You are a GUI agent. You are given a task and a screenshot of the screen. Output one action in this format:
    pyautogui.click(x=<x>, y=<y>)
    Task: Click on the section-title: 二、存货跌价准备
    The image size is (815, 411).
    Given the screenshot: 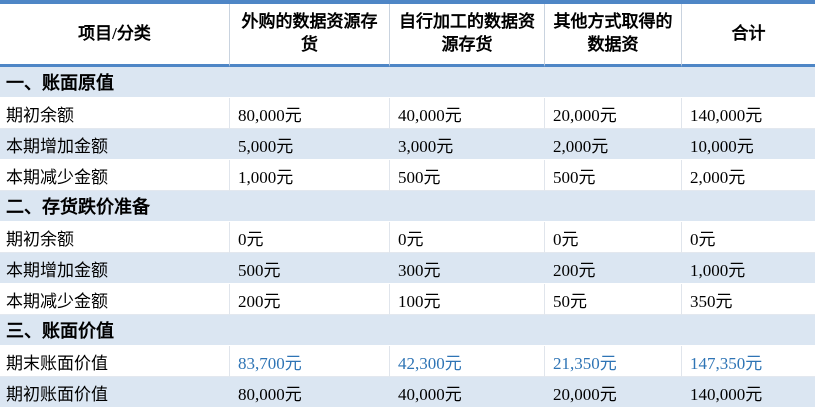 What is the action you would take?
    pyautogui.click(x=407, y=206)
    